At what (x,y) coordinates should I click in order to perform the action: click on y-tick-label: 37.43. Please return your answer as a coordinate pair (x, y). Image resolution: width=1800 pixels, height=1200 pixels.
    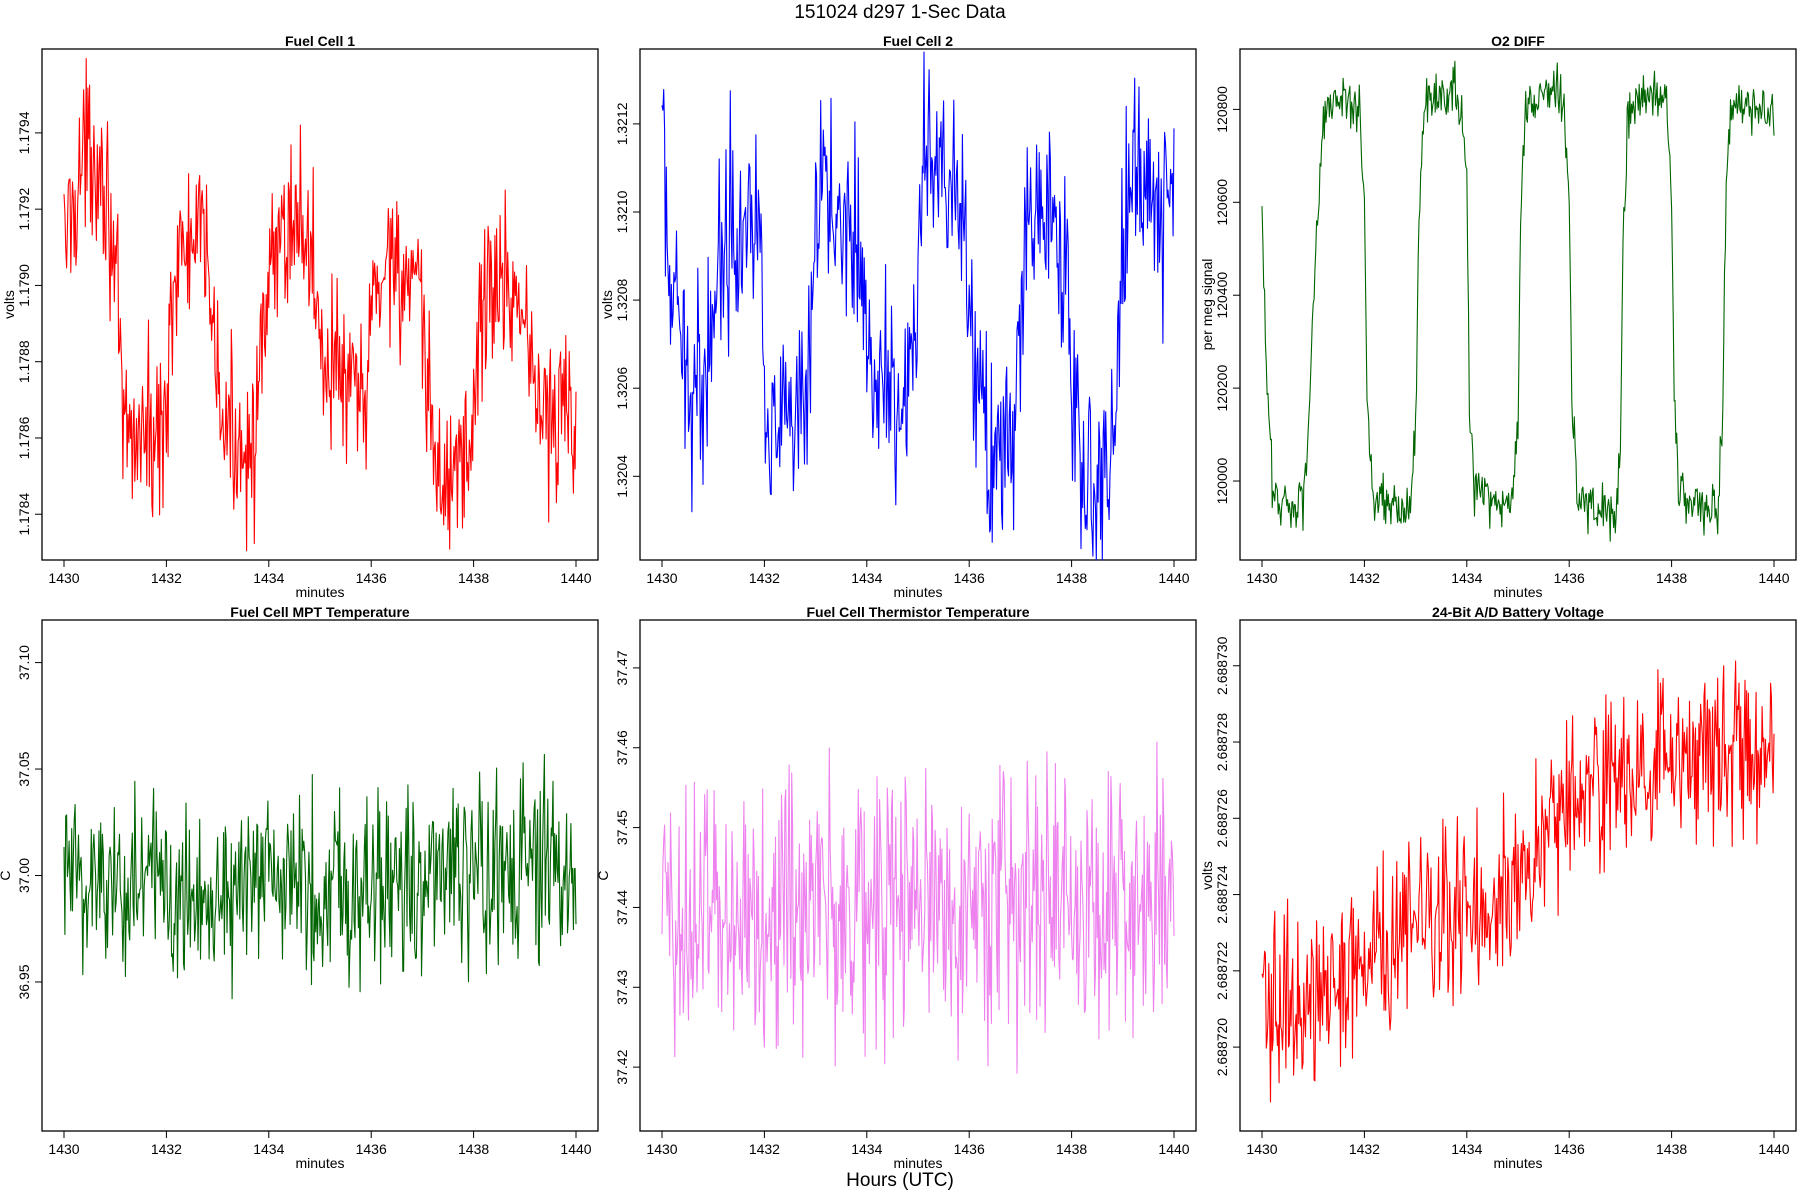
    Looking at the image, I should click on (622, 987).